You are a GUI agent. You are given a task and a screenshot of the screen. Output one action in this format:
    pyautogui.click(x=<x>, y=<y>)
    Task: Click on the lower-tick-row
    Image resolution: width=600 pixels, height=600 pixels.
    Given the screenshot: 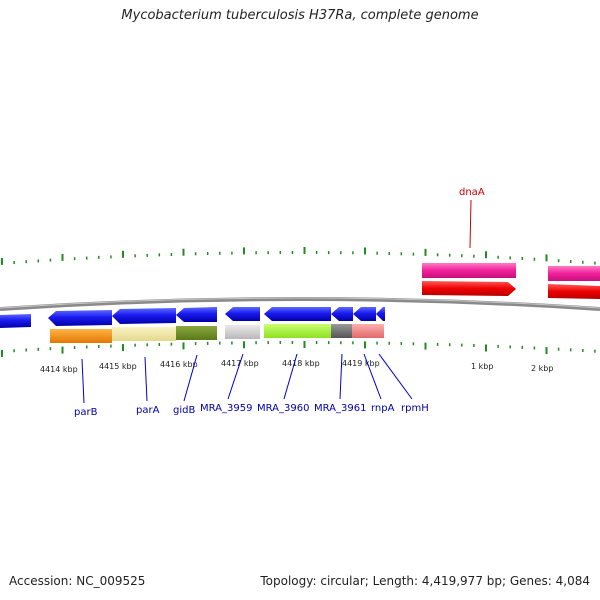 What is the action you would take?
    pyautogui.click(x=298, y=349)
    